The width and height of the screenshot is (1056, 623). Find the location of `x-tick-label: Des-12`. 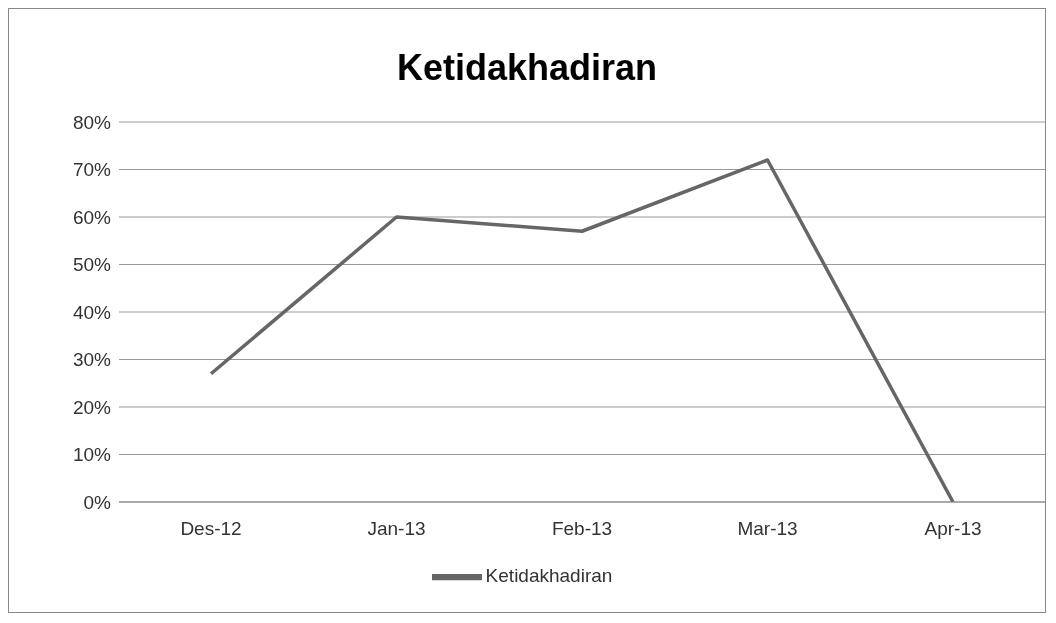

x-tick-label: Des-12 is located at coordinates (211, 529).